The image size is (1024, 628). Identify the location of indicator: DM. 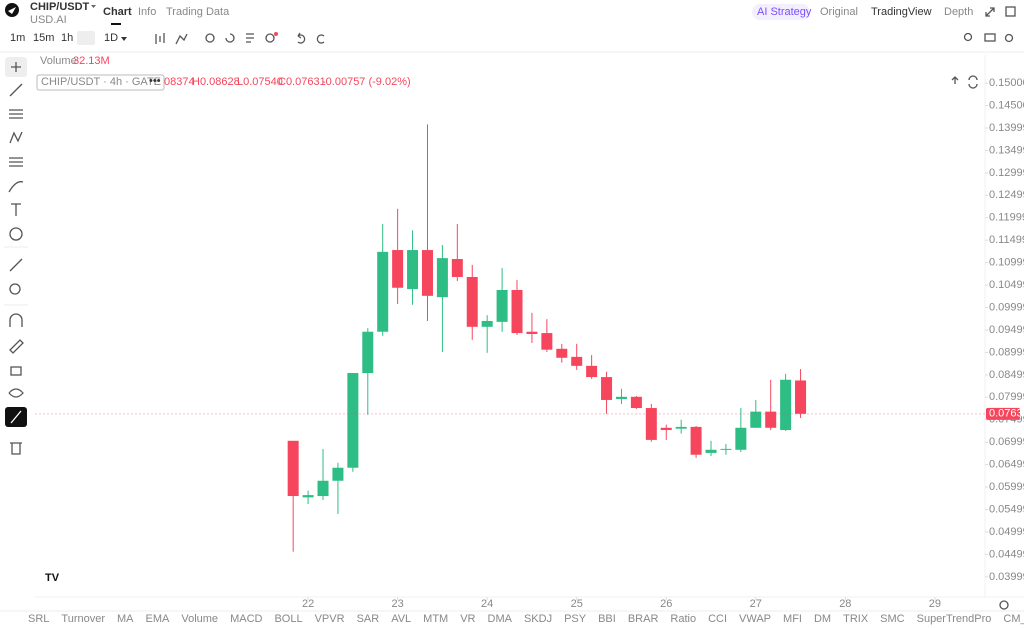
(822, 619).